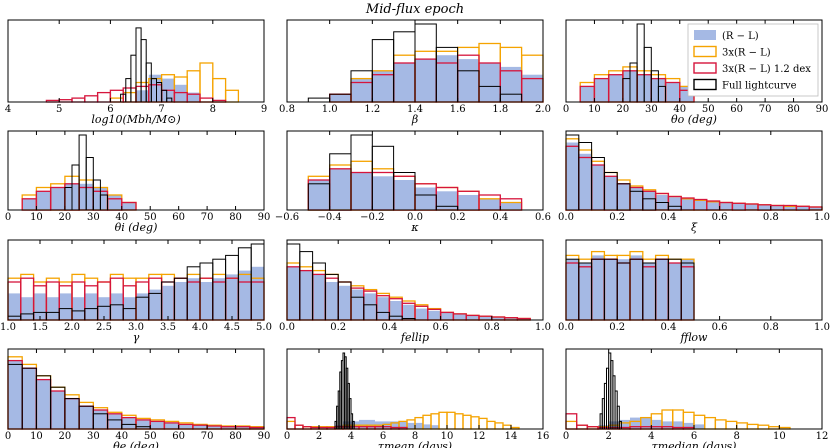 The width and height of the screenshot is (830, 448). What do you see at coordinates (178, 436) in the screenshot?
I see `tick-label: 60` at bounding box center [178, 436].